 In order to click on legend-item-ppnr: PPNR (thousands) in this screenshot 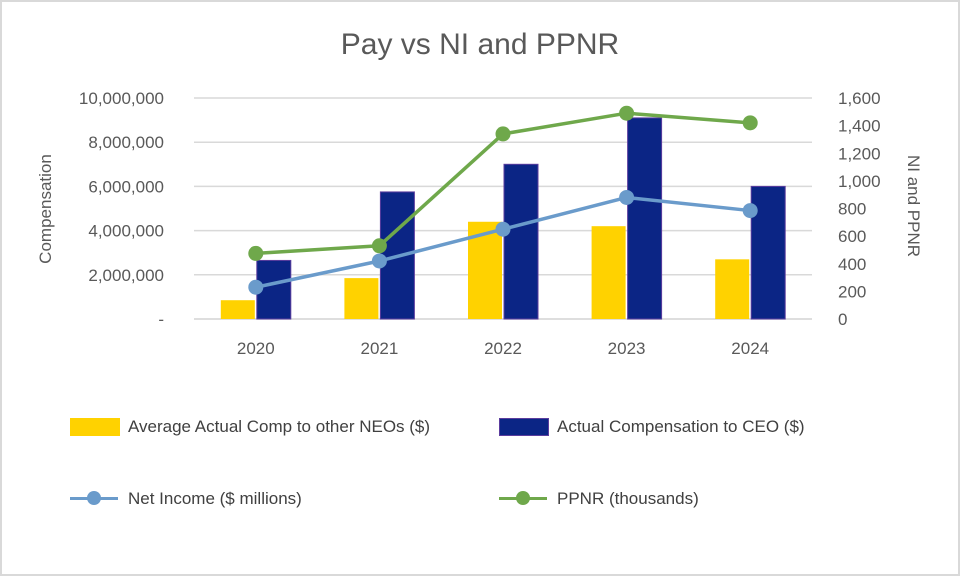, I will do `click(599, 499)`.